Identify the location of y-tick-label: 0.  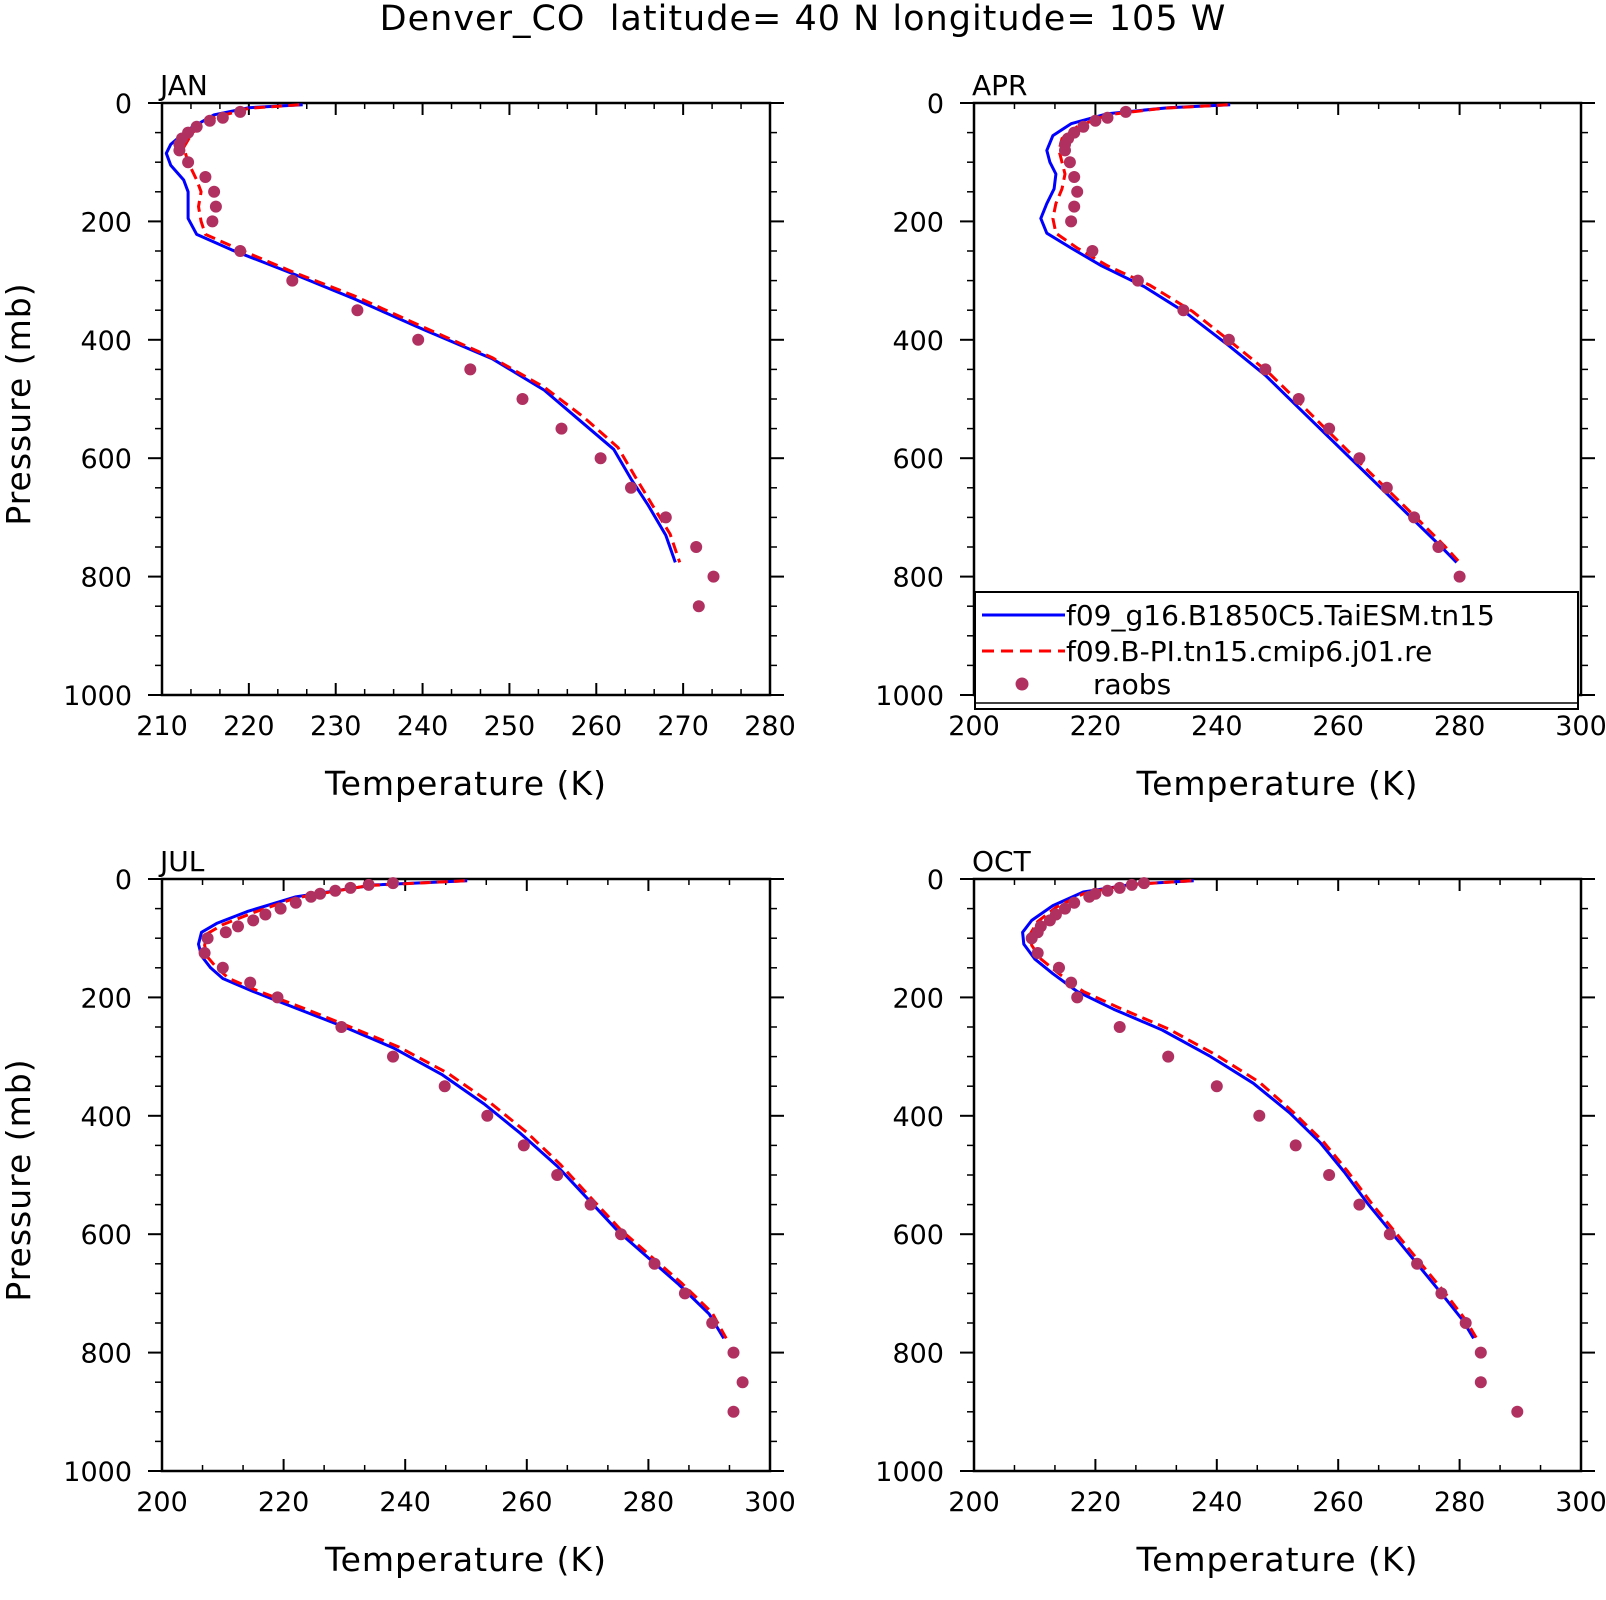
(935, 880).